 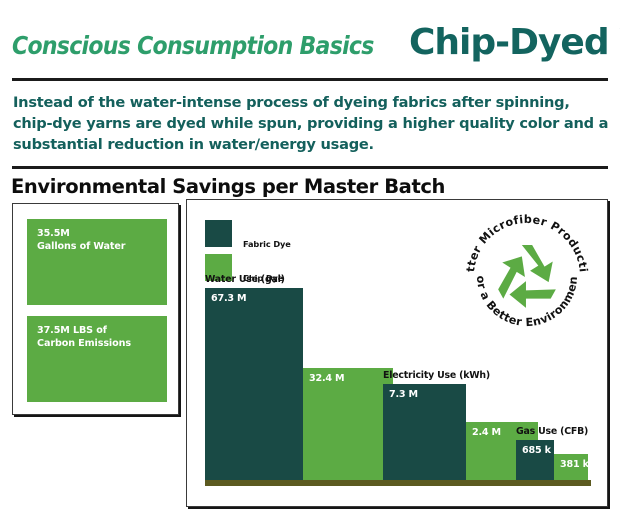 What do you see at coordinates (193, 45) in the screenshot?
I see `header-kicker: Conscious Consumption Basics` at bounding box center [193, 45].